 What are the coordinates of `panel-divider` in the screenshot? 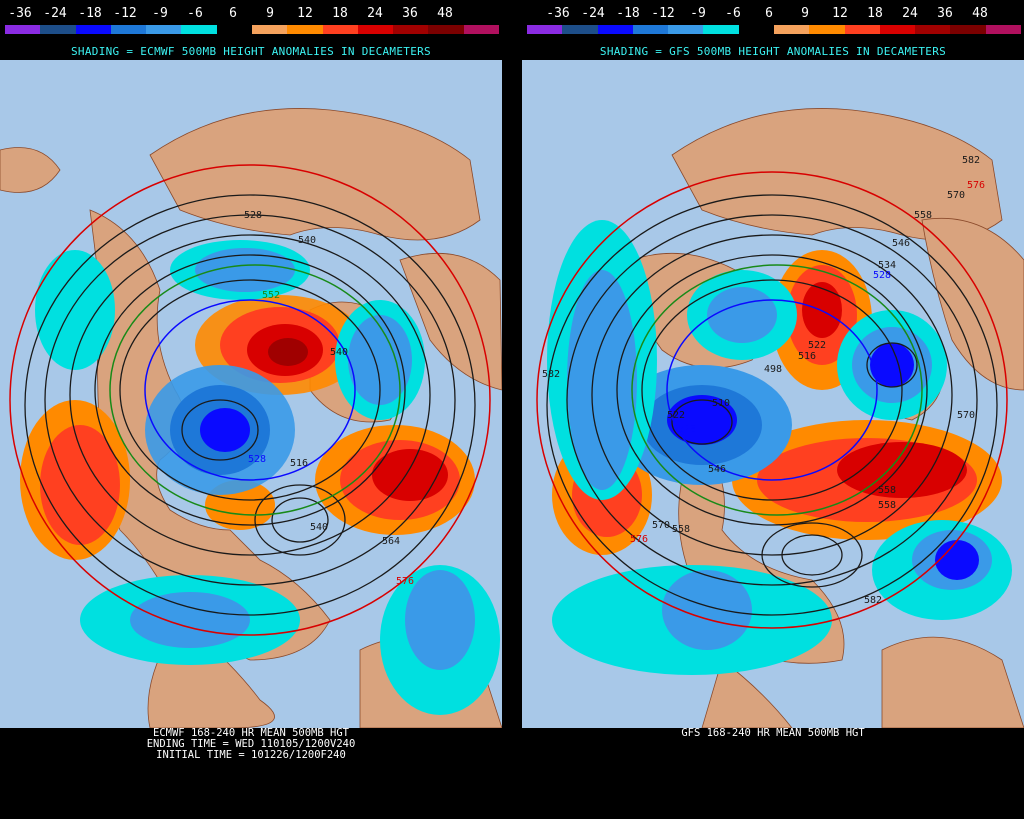 It's located at (512, 409).